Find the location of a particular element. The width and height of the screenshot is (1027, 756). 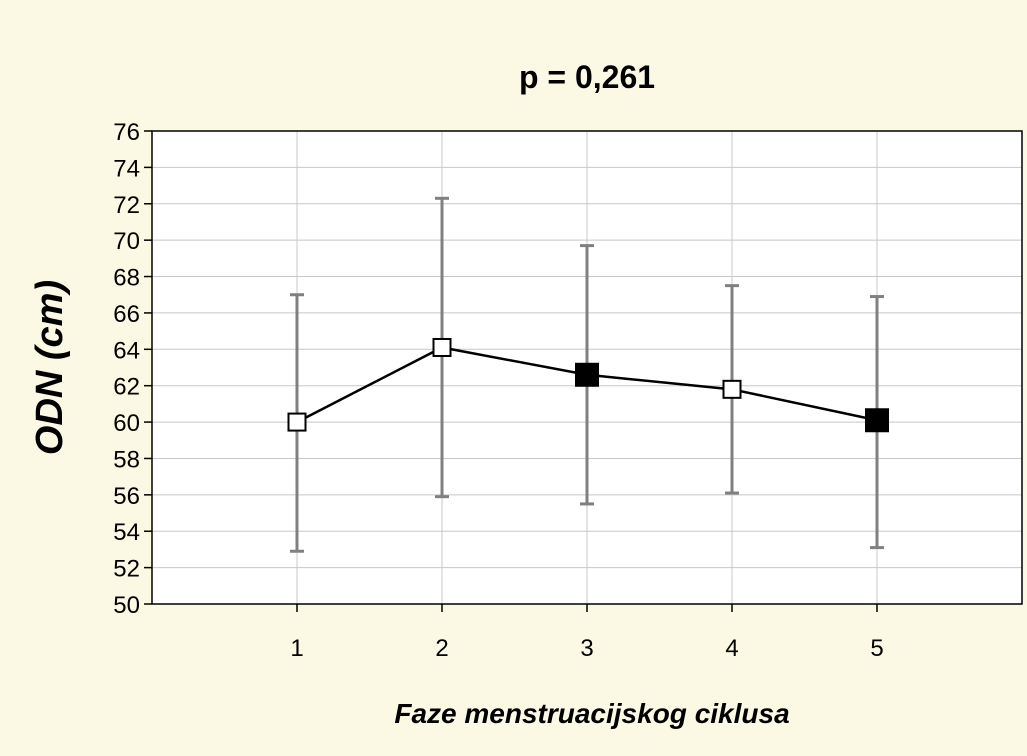

x-tick-label: 2 is located at coordinates (441, 648).